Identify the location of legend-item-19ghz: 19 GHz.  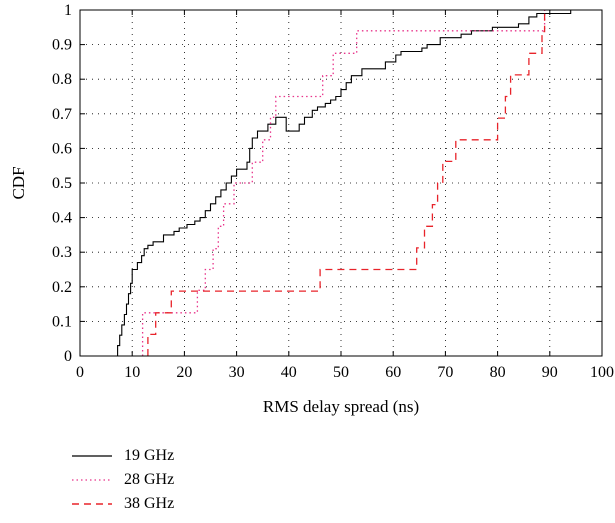
(123, 456).